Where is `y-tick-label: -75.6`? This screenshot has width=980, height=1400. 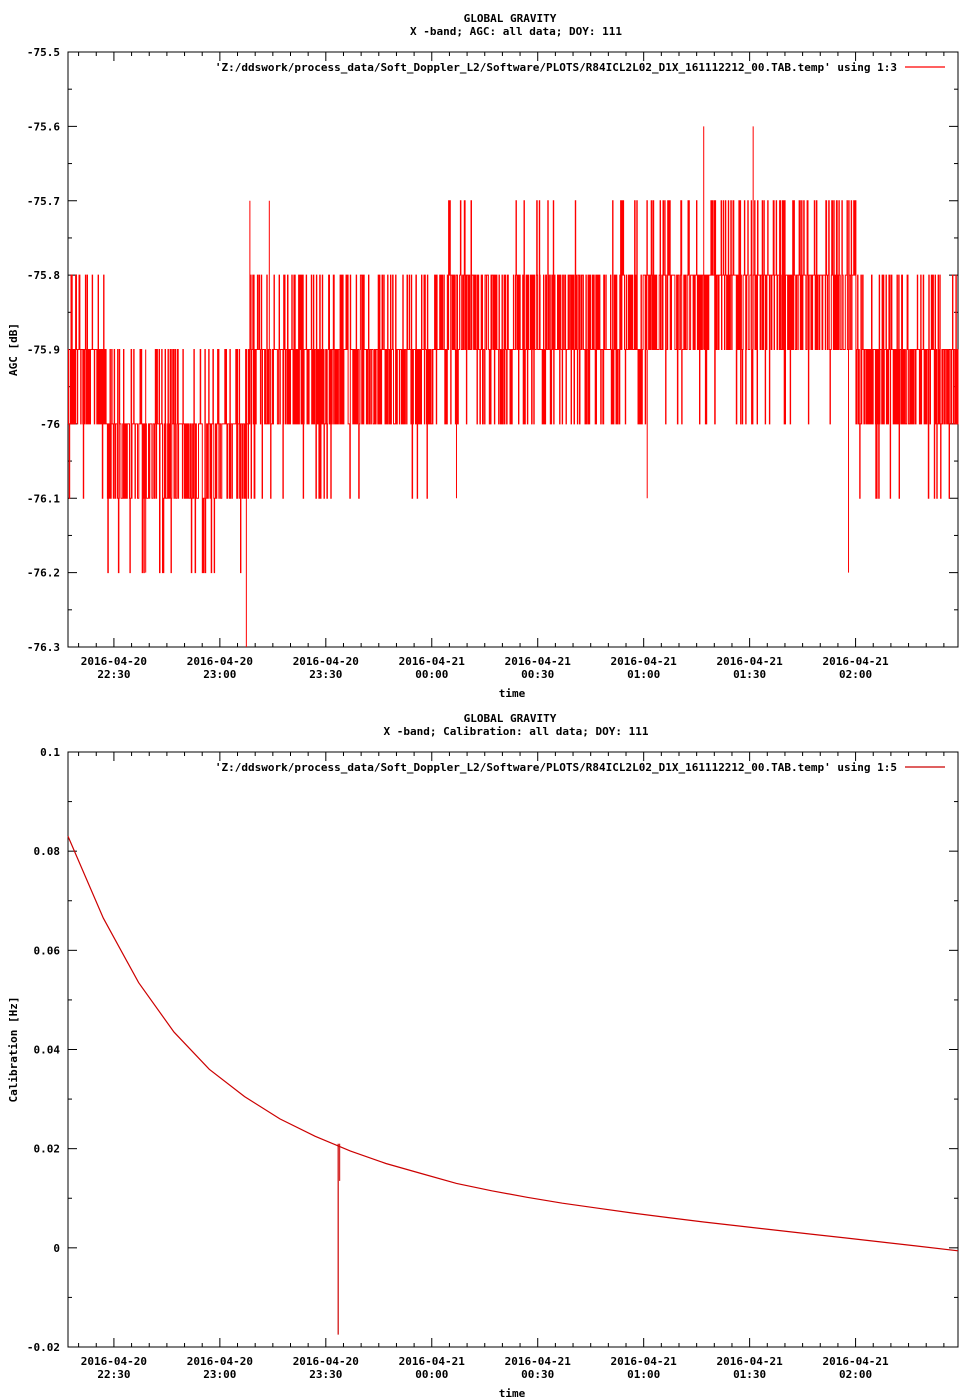
y-tick-label: -75.6 is located at coordinates (43, 126).